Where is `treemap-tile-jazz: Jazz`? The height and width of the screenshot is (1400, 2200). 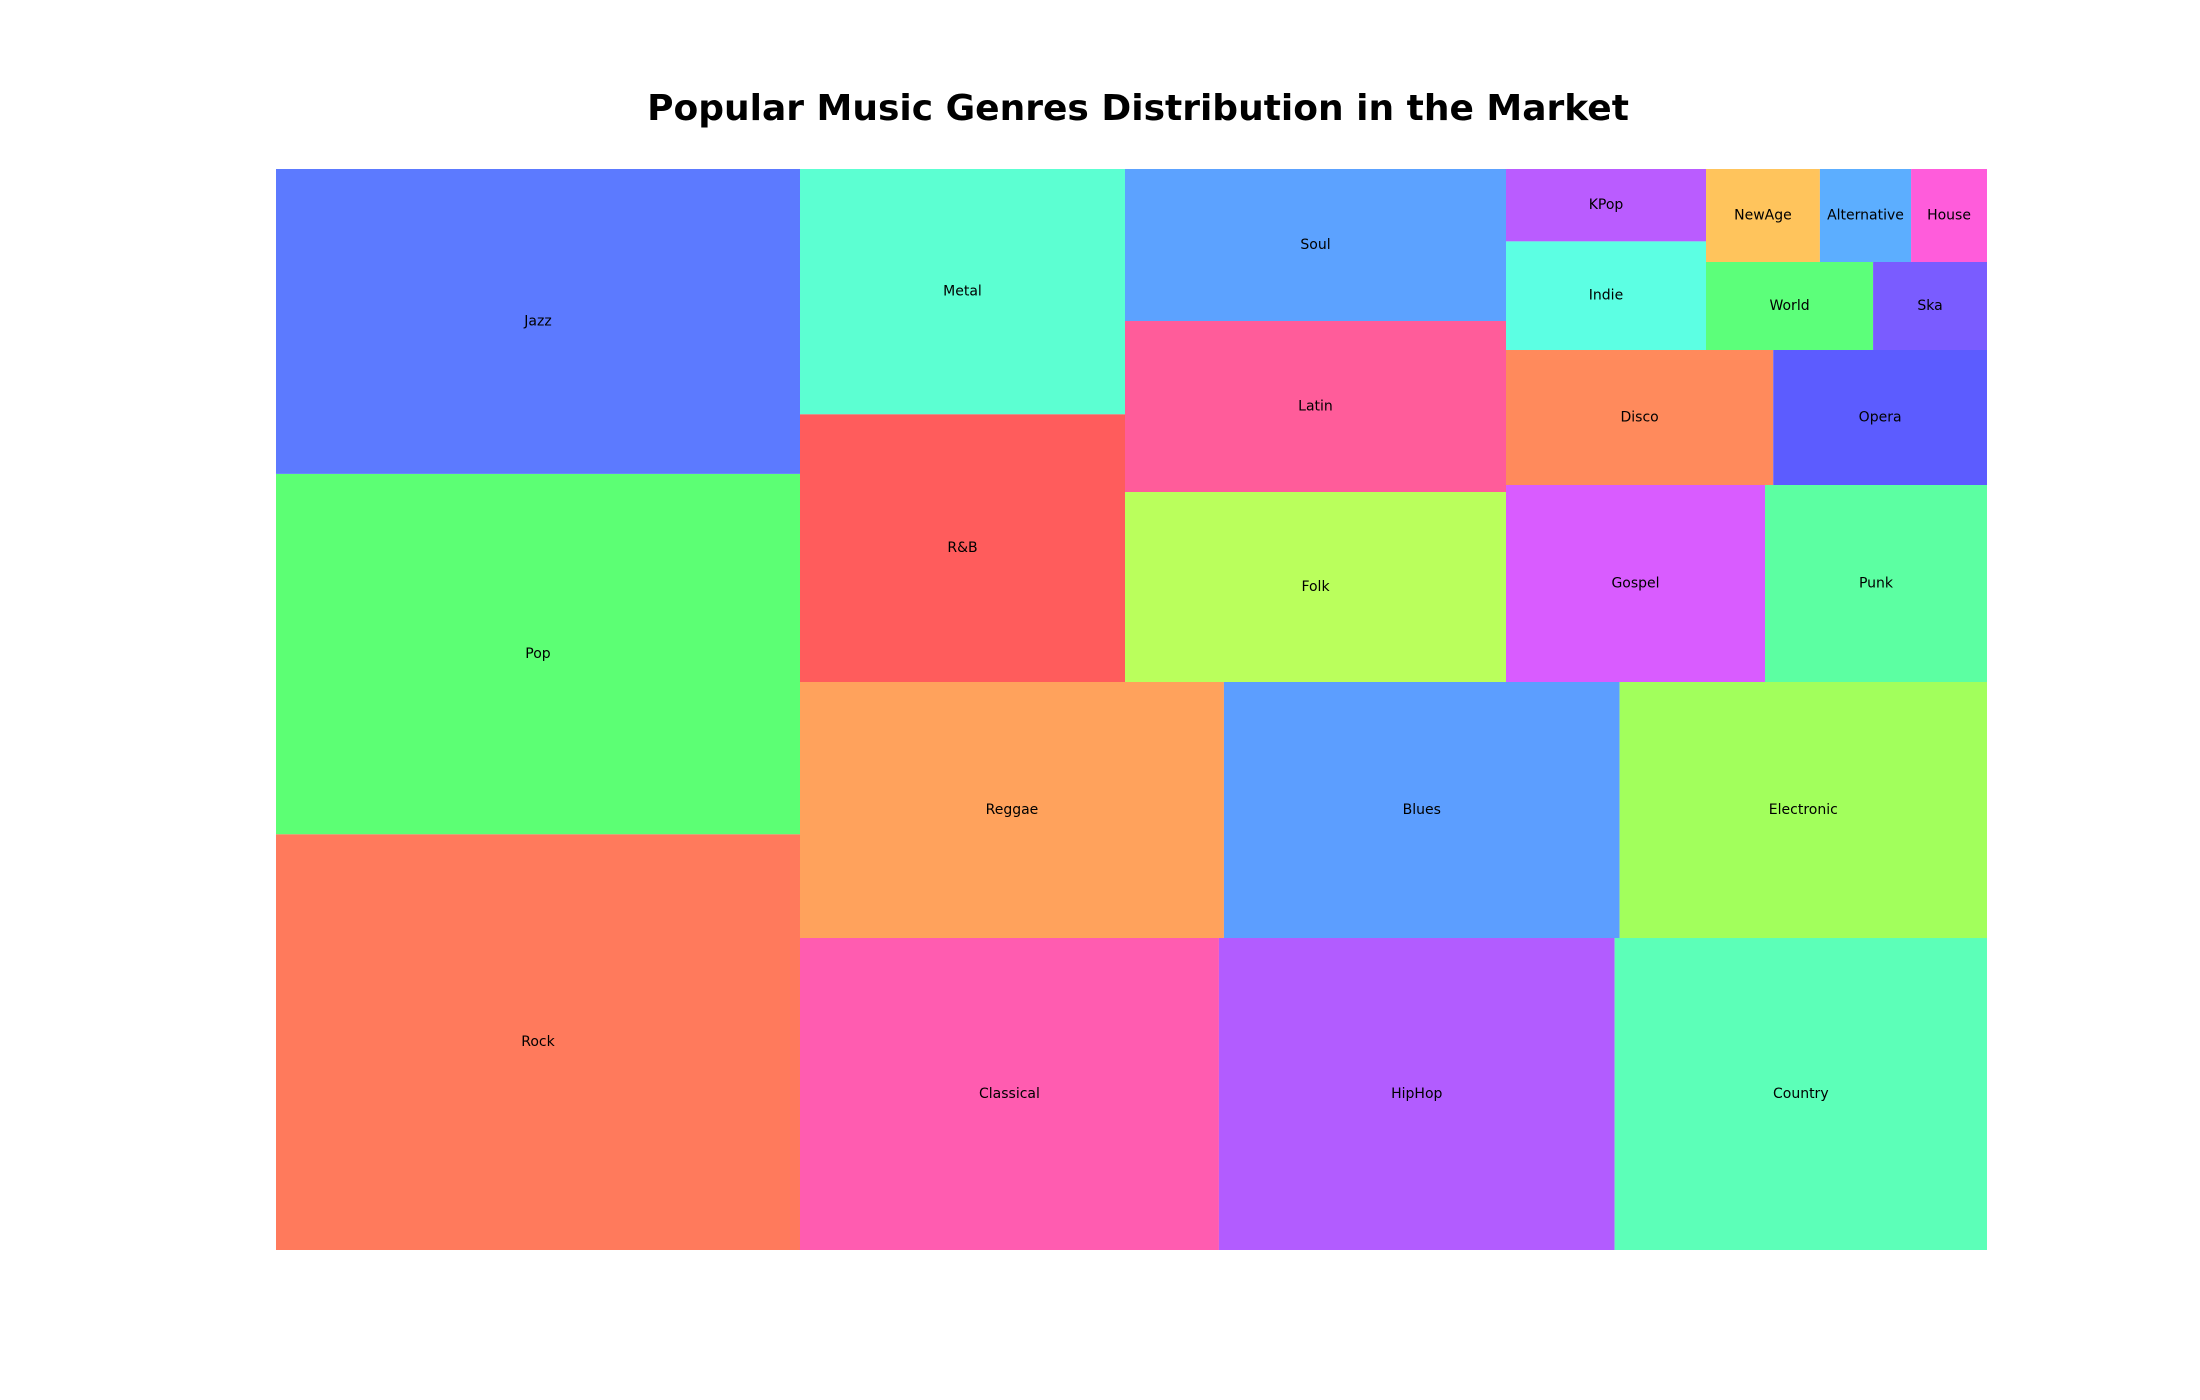
treemap-tile-jazz: Jazz is located at coordinates (538, 321).